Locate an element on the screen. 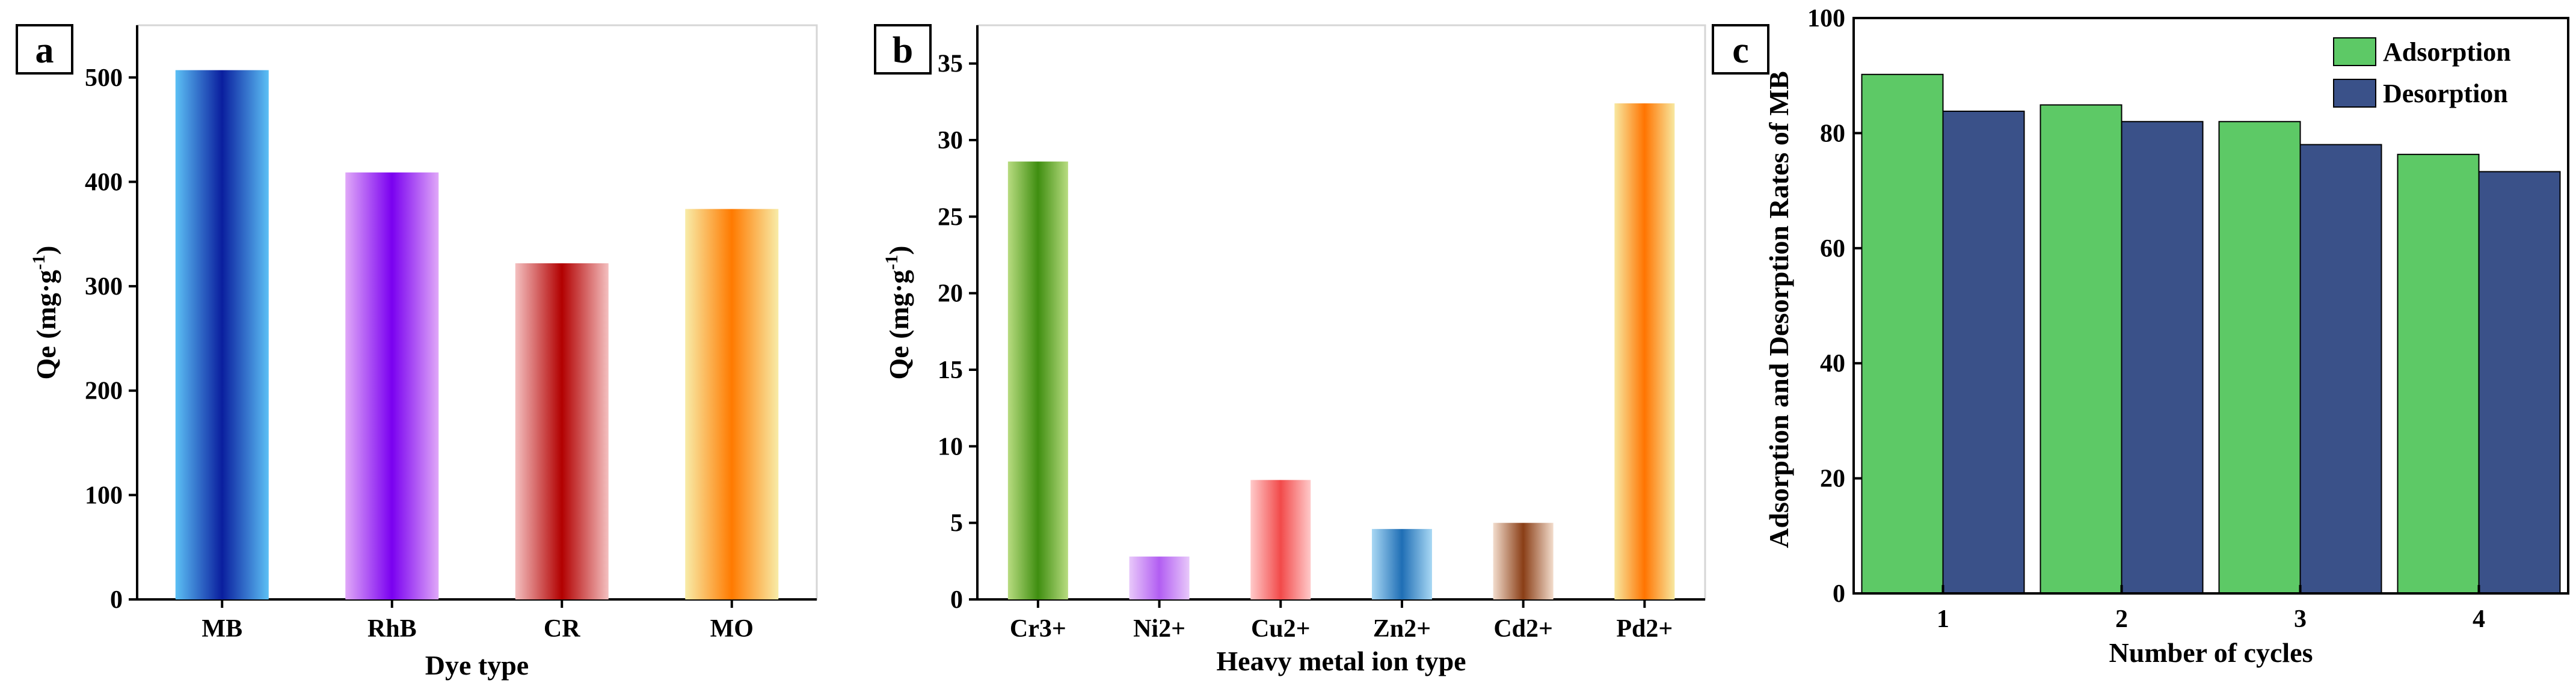  panel-a-y-label-close: ) is located at coordinates (46, 249).